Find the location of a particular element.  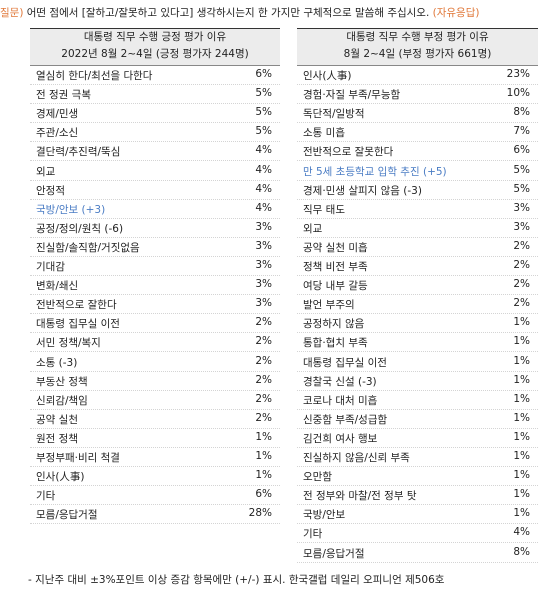

table-row: 코로나 대처 미흡 1% is located at coordinates (417, 400).